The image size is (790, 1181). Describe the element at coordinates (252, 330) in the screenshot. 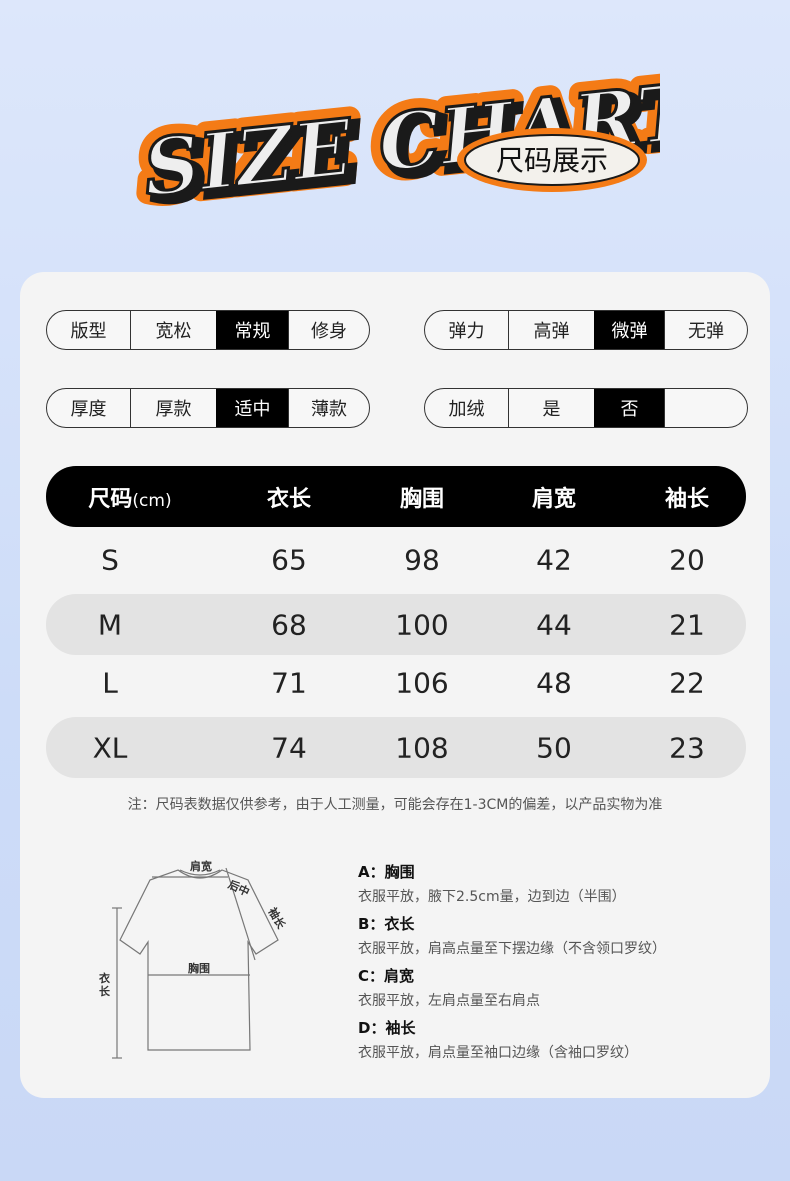

I see `attribute-option: 常规` at that location.